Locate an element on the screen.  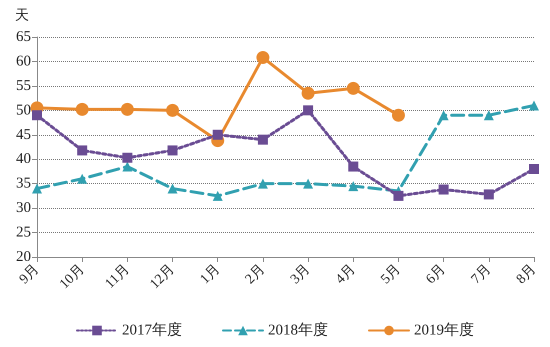
y-tick-label: 45 is located at coordinates (23, 134).